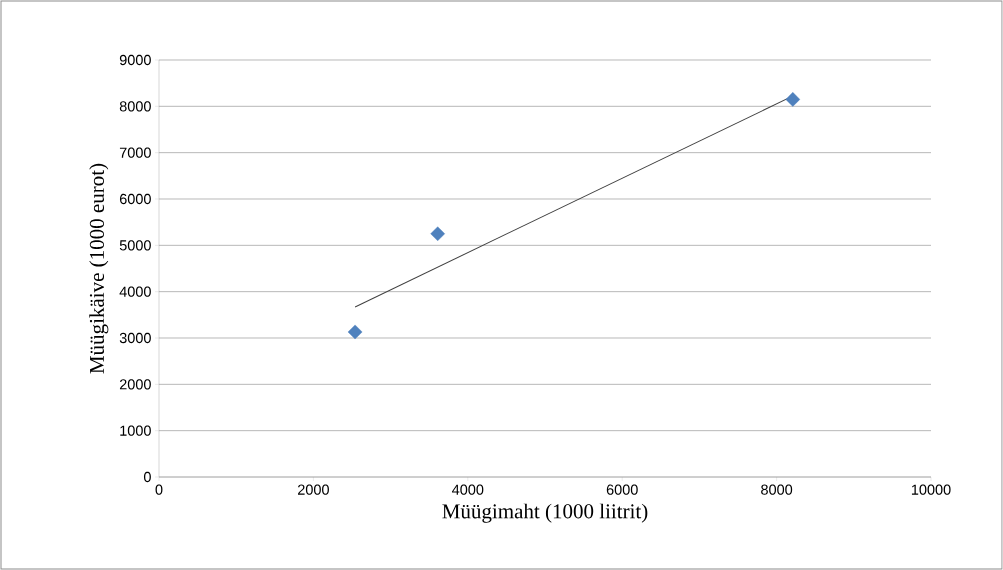 The height and width of the screenshot is (570, 1003). Describe the element at coordinates (622, 489) in the screenshot. I see `x-tick-label: 6000` at that location.